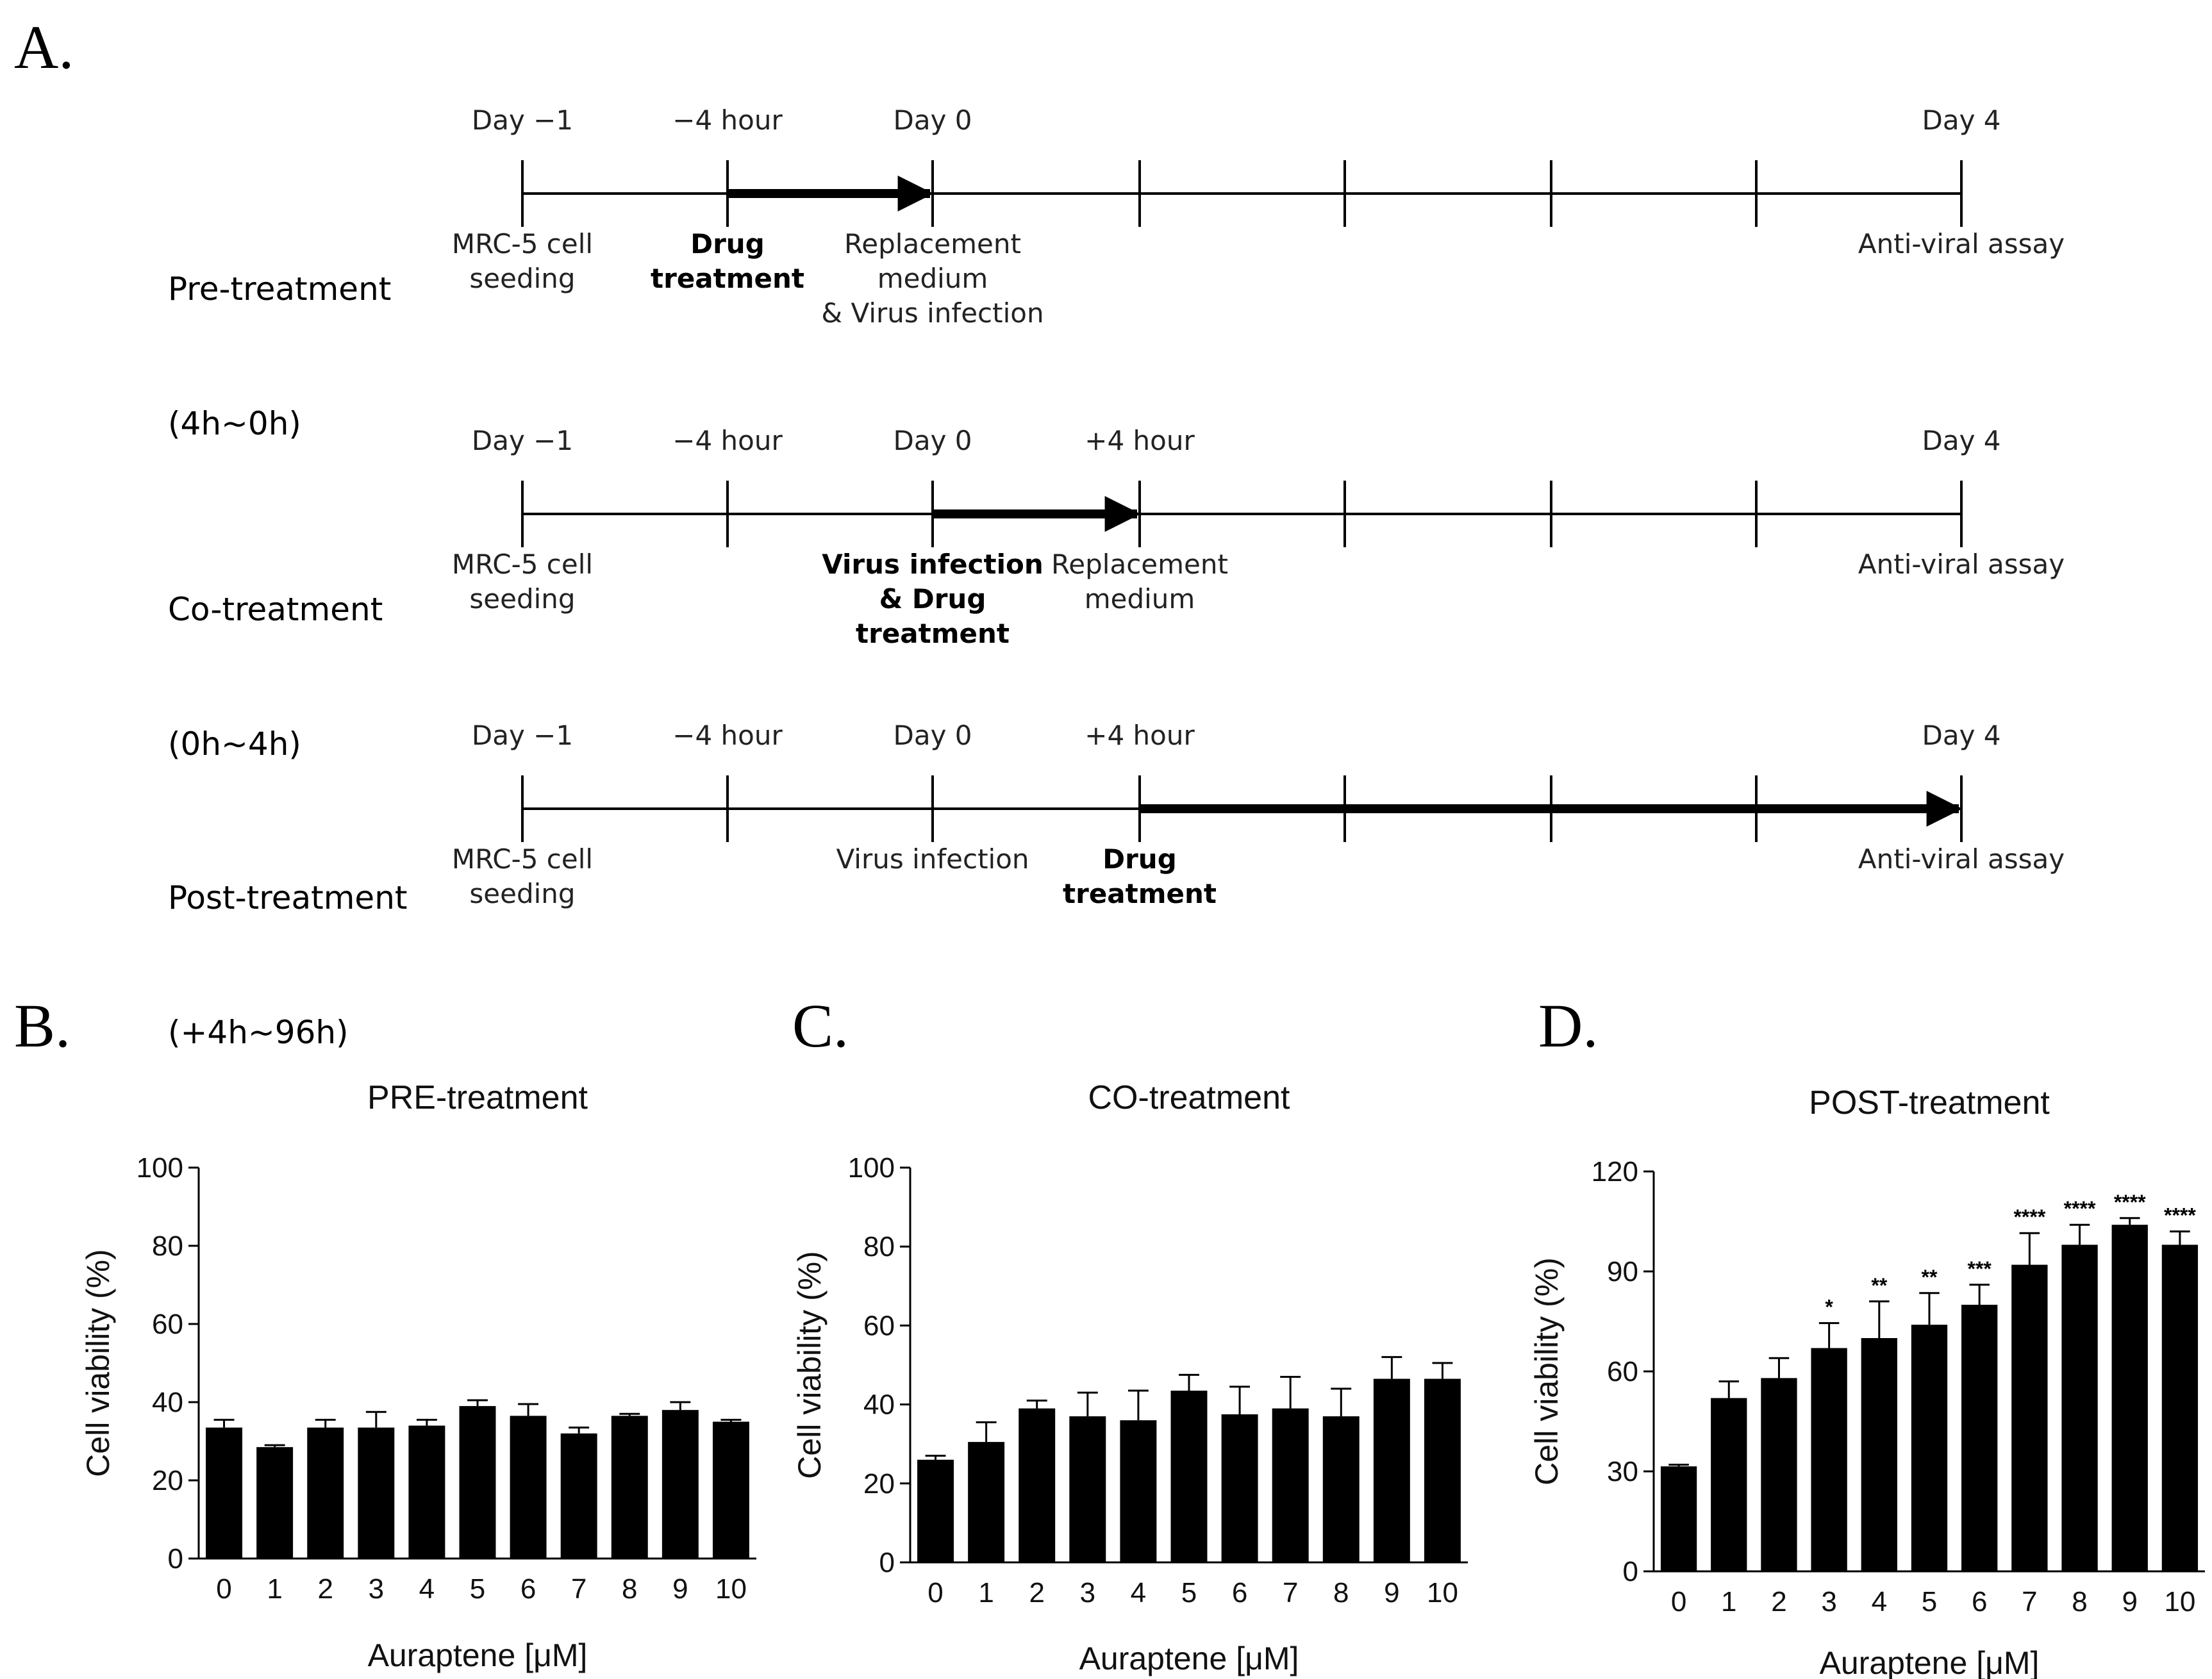 This screenshot has width=2212, height=1679. I want to click on event-label: & Drug, so click(933, 599).